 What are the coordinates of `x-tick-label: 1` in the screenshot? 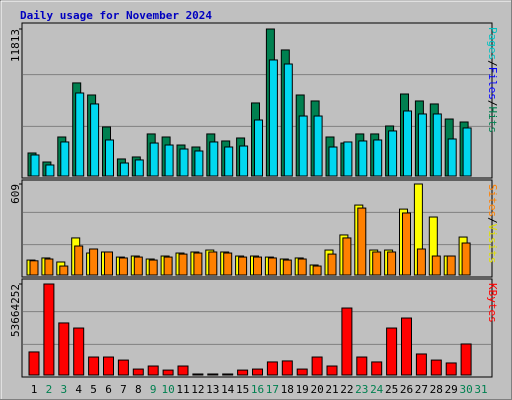 It's located at (34, 389).